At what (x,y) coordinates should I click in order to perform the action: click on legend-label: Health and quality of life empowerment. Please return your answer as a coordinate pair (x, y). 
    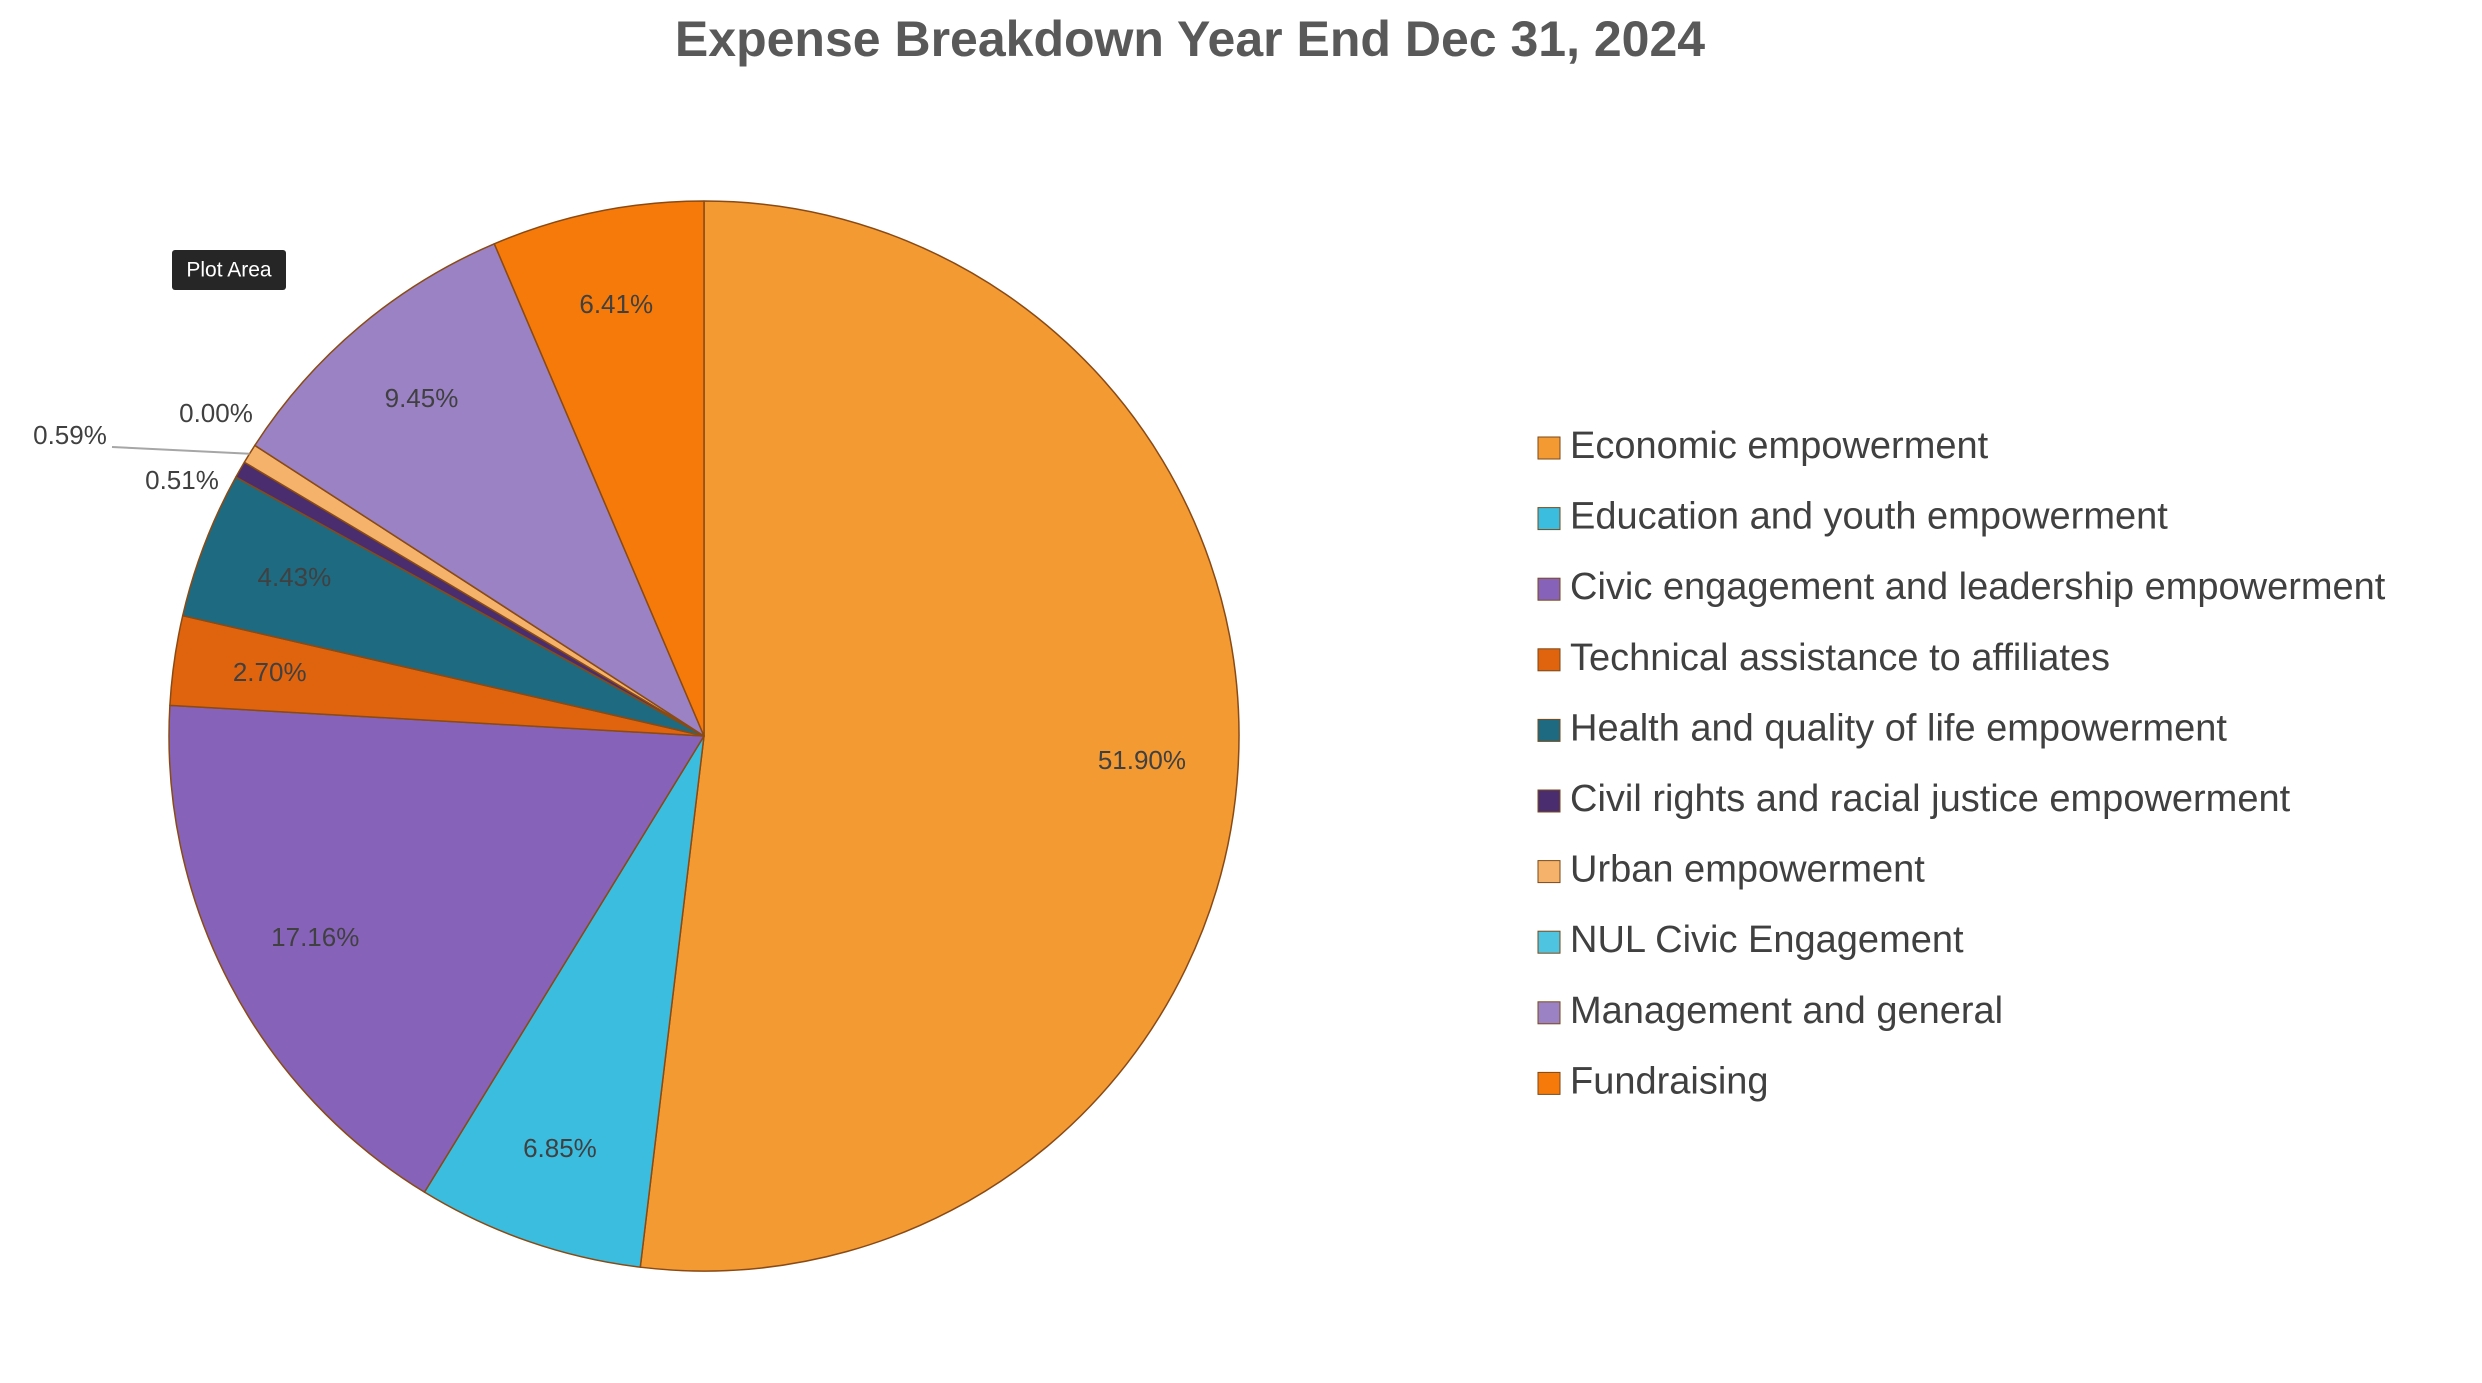
    Looking at the image, I should click on (1898, 728).